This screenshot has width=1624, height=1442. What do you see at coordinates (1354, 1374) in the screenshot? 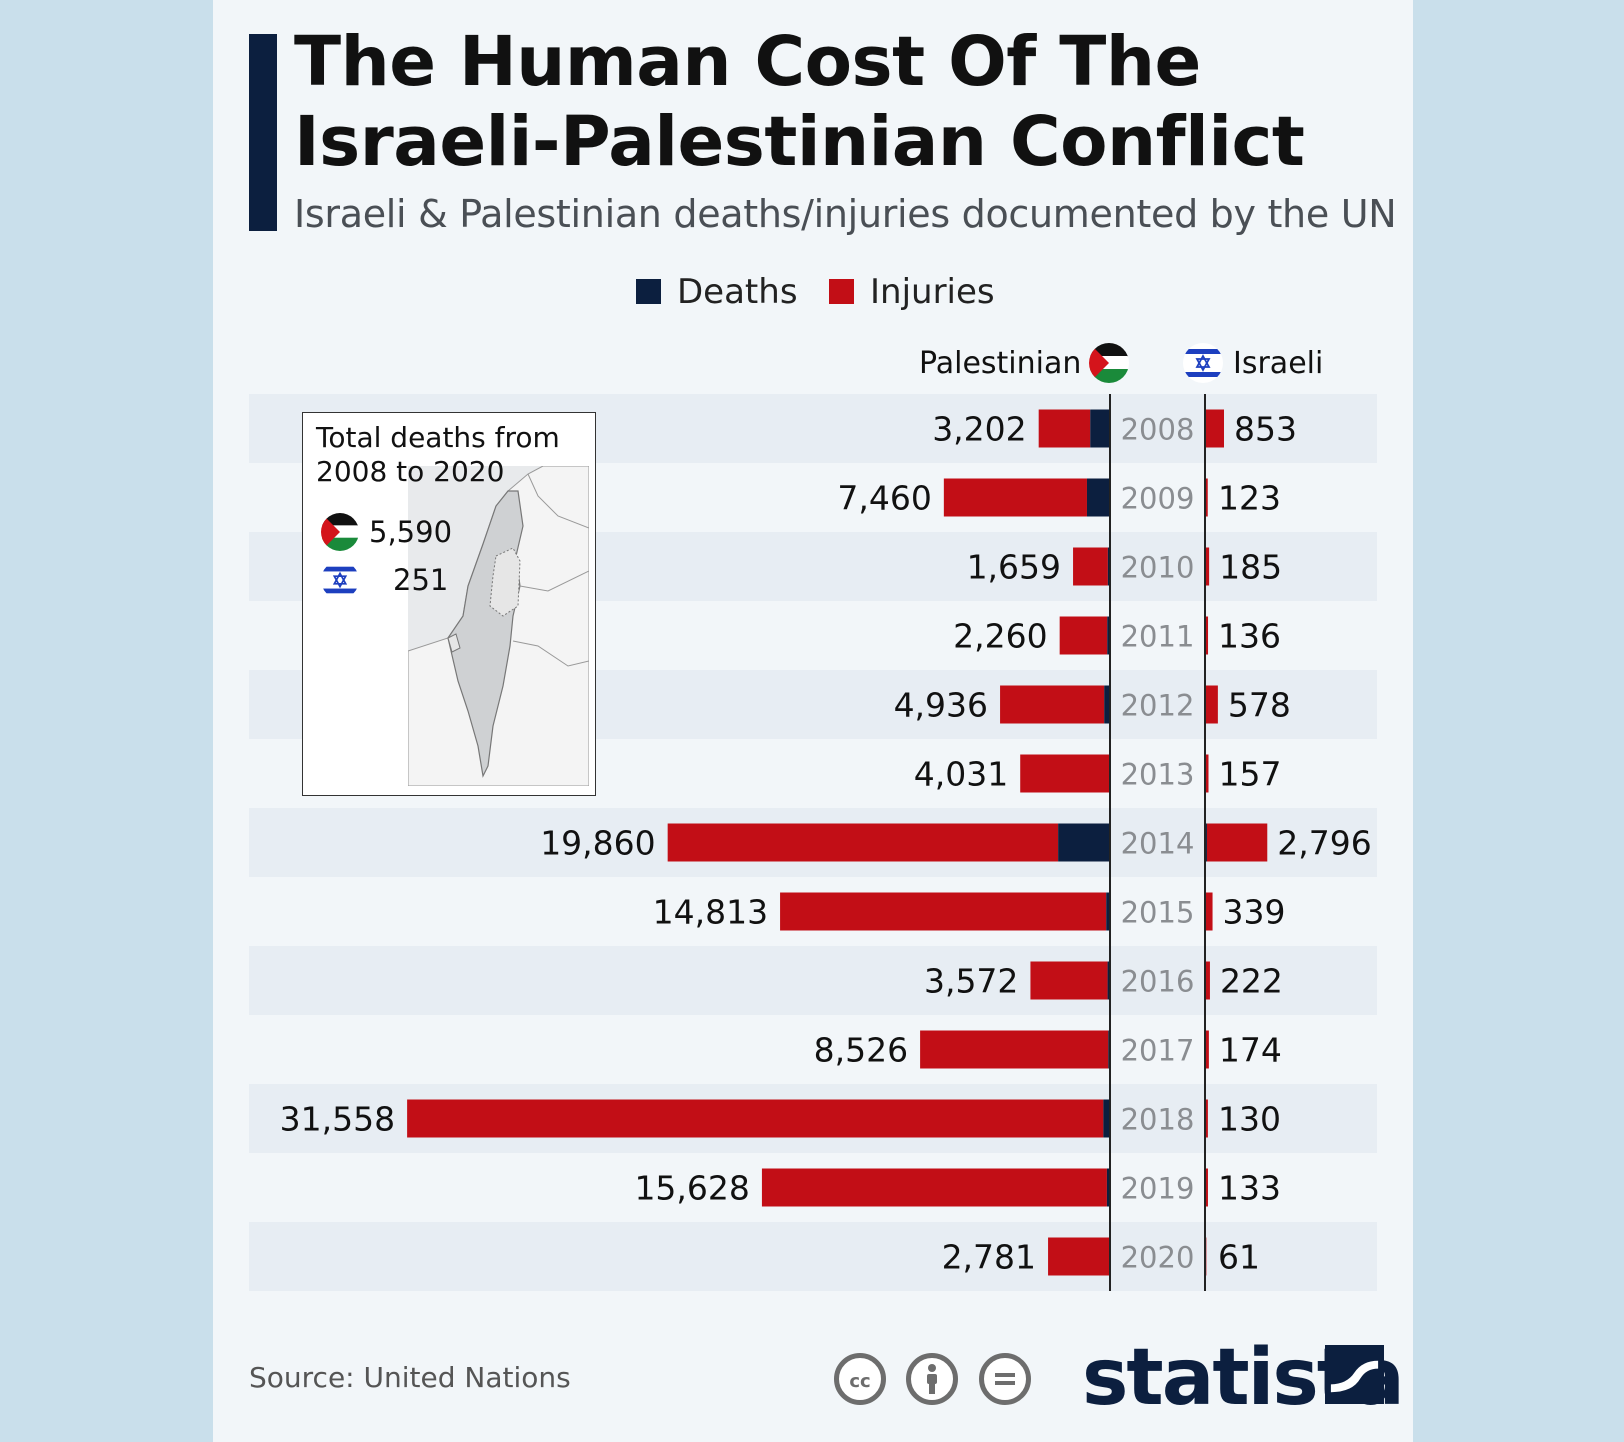
I see `statista-logo-mark-icon` at bounding box center [1354, 1374].